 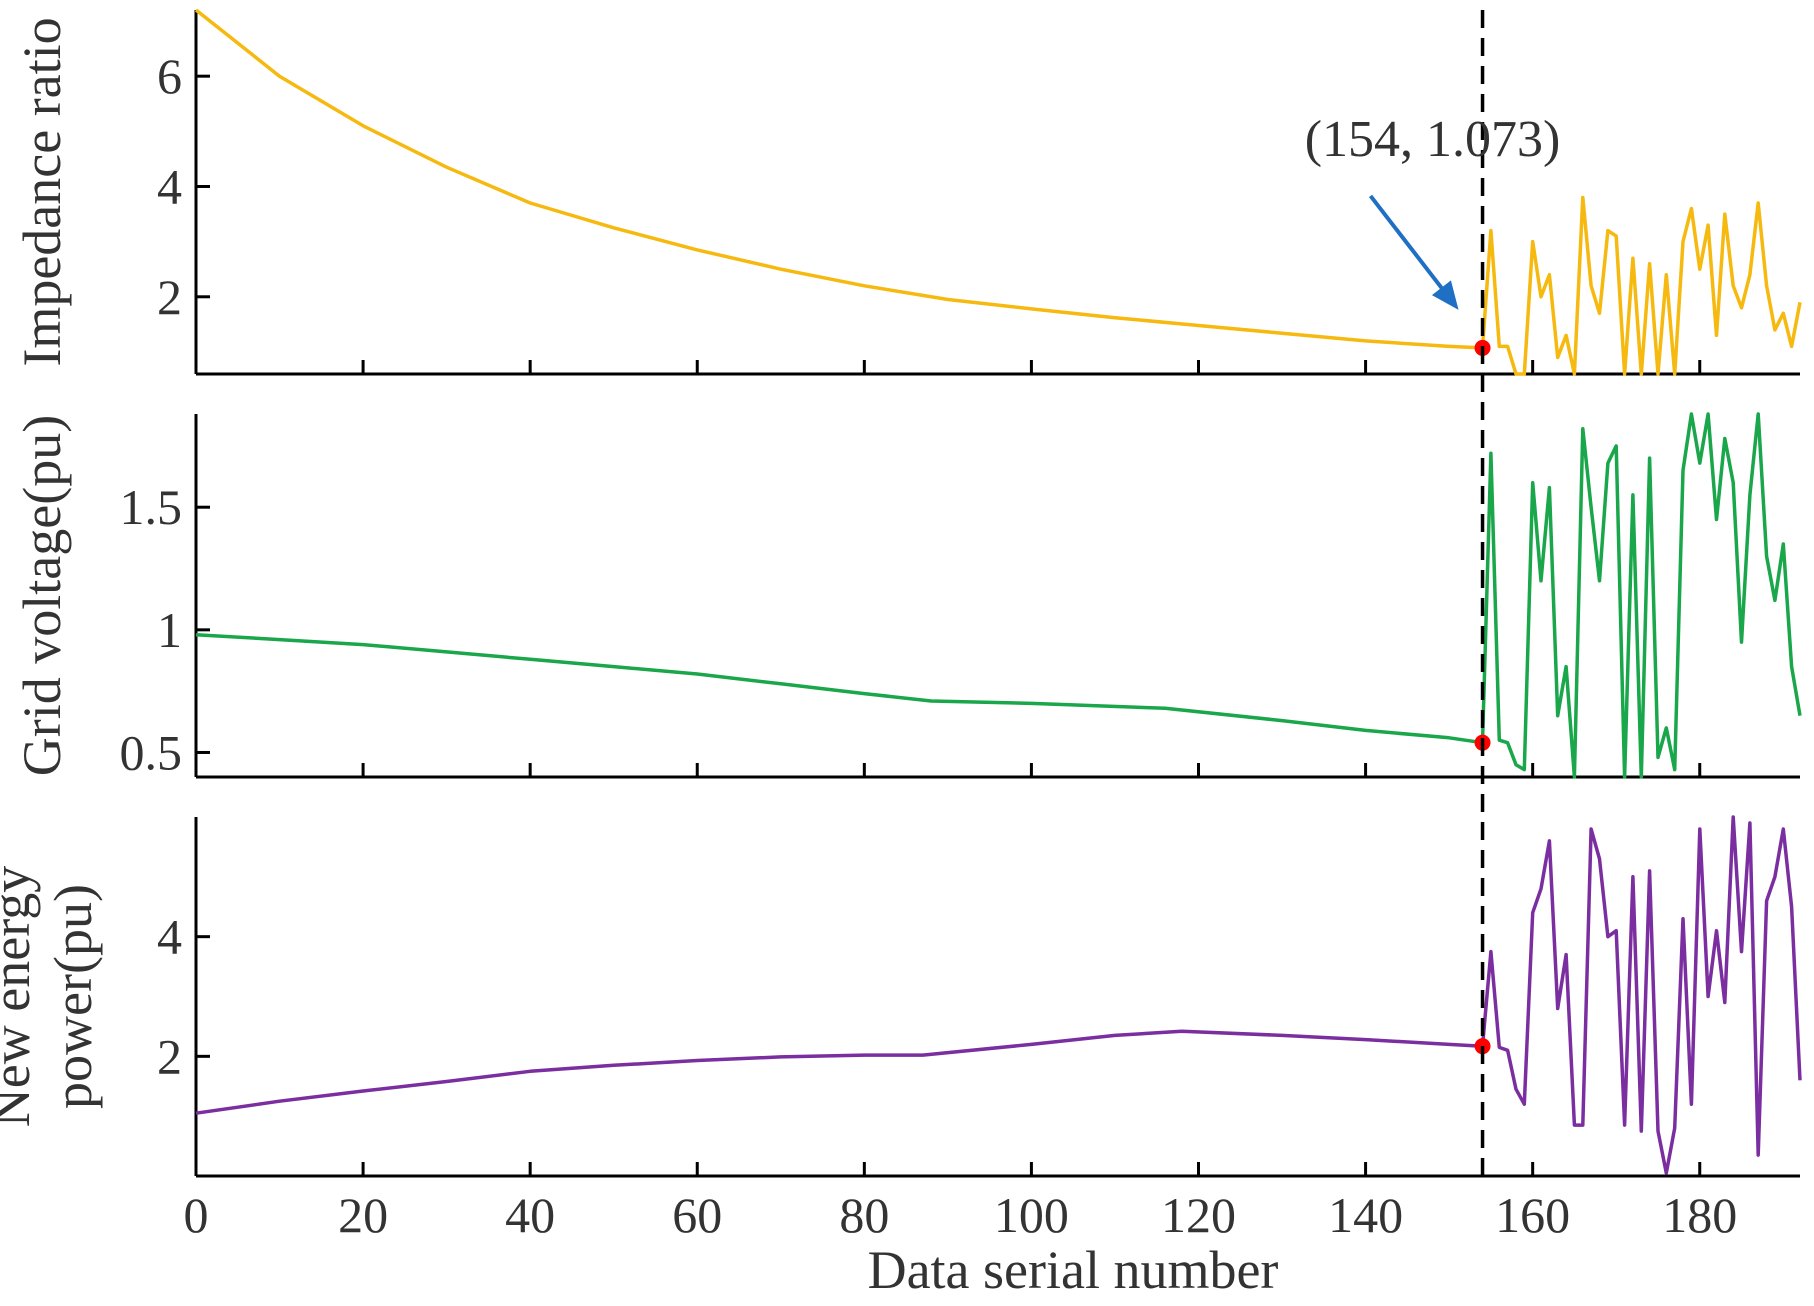 What do you see at coordinates (363, 1215) in the screenshot?
I see `x-tick-label: 20` at bounding box center [363, 1215].